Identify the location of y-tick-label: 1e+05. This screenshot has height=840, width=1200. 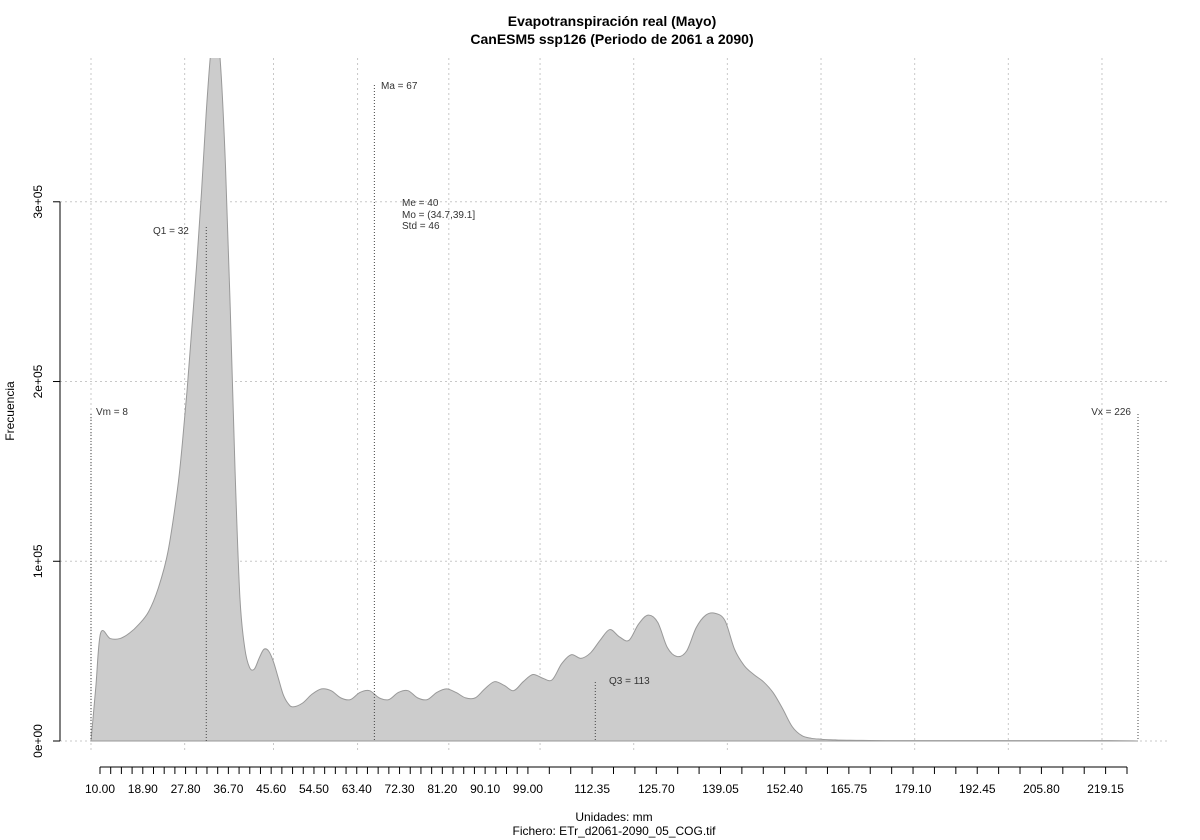
(38, 561).